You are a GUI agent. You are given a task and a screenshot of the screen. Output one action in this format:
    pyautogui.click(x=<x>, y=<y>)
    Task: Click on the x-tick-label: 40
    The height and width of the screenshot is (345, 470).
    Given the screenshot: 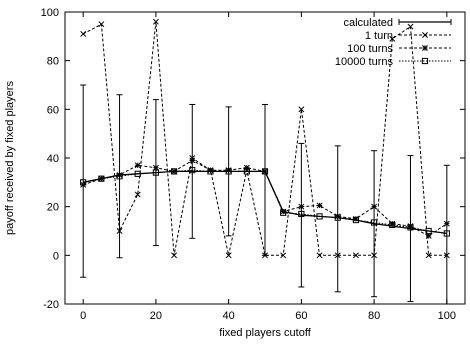 What is the action you would take?
    pyautogui.click(x=229, y=316)
    